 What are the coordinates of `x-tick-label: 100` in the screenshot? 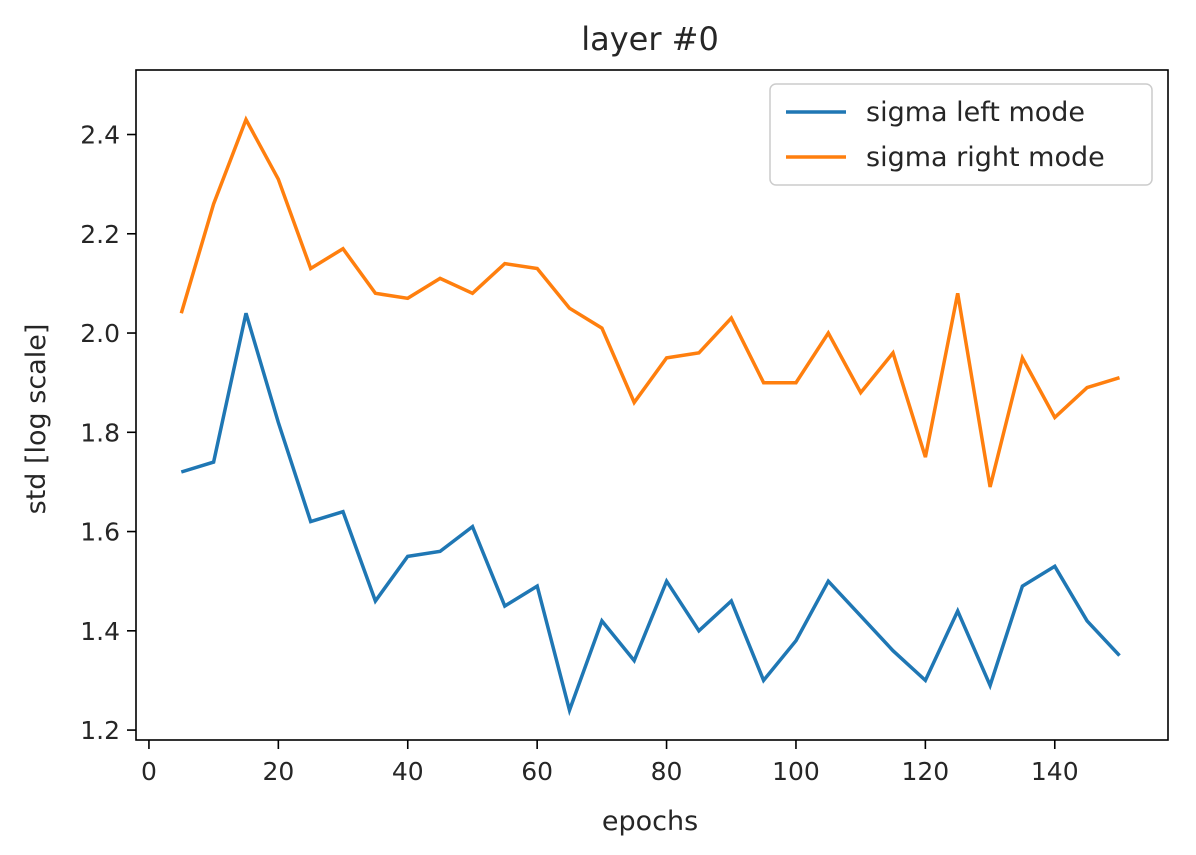 It's located at (796, 771).